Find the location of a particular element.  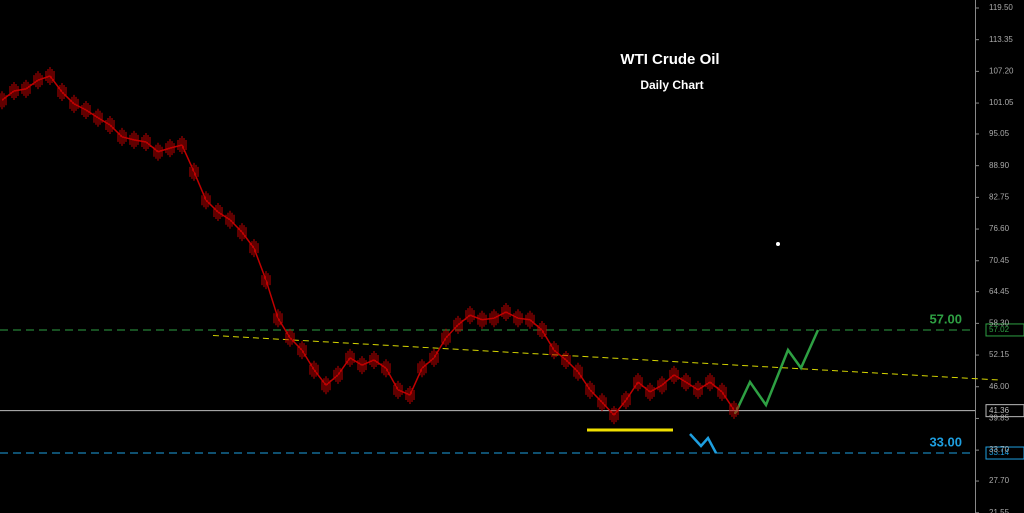

y-tick-label: 119.50 is located at coordinates (1001, 7).